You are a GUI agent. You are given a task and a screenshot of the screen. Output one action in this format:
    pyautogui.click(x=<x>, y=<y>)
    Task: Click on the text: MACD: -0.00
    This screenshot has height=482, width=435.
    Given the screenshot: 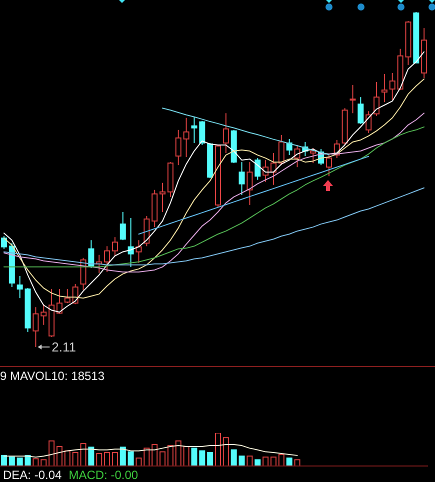 What is the action you would take?
    pyautogui.click(x=103, y=475)
    